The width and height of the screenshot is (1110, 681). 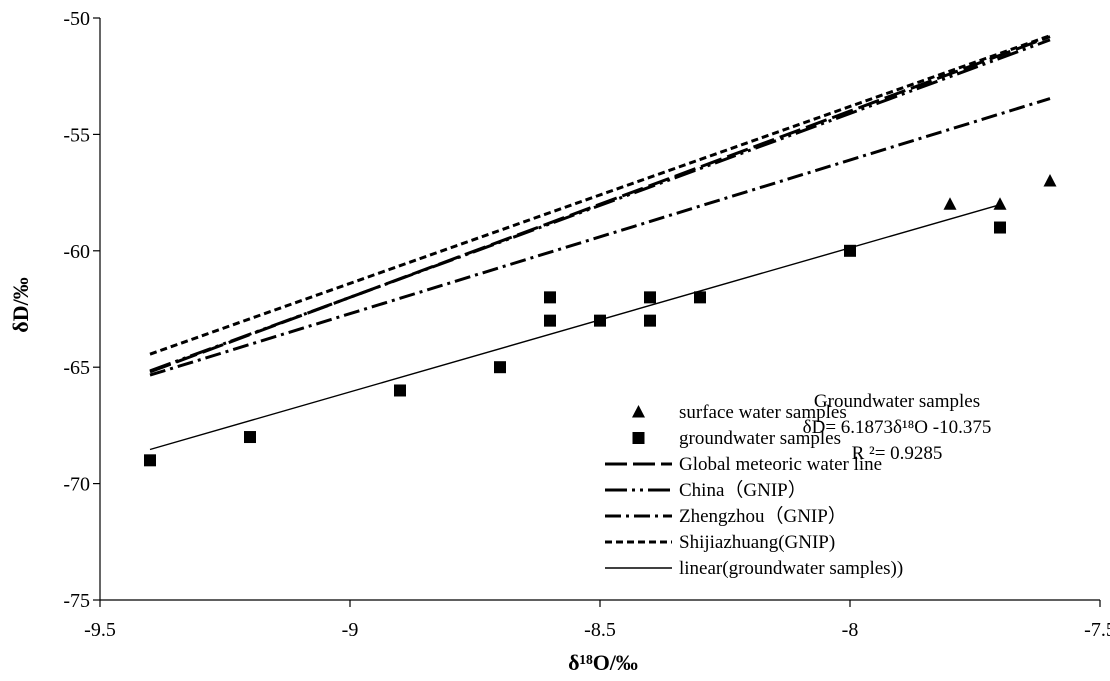 I want to click on legend-label: groundwater samples, so click(x=760, y=438).